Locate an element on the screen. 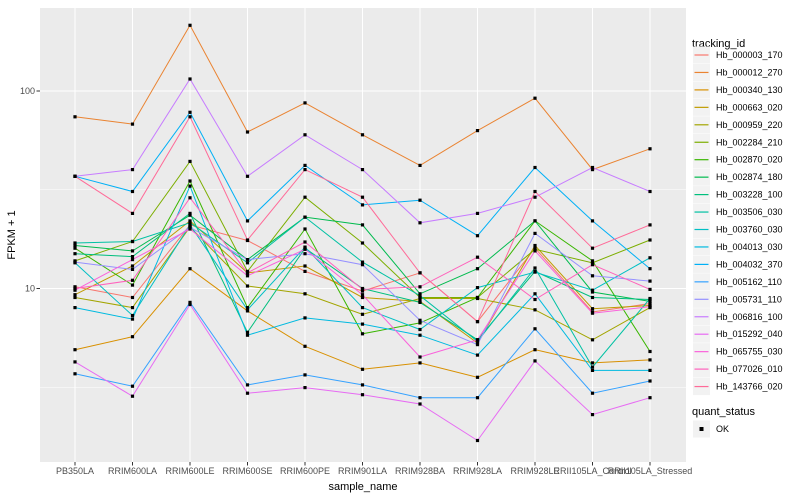 This screenshot has height=500, width=800. legend-label: Hb_077026_010 is located at coordinates (749, 369).